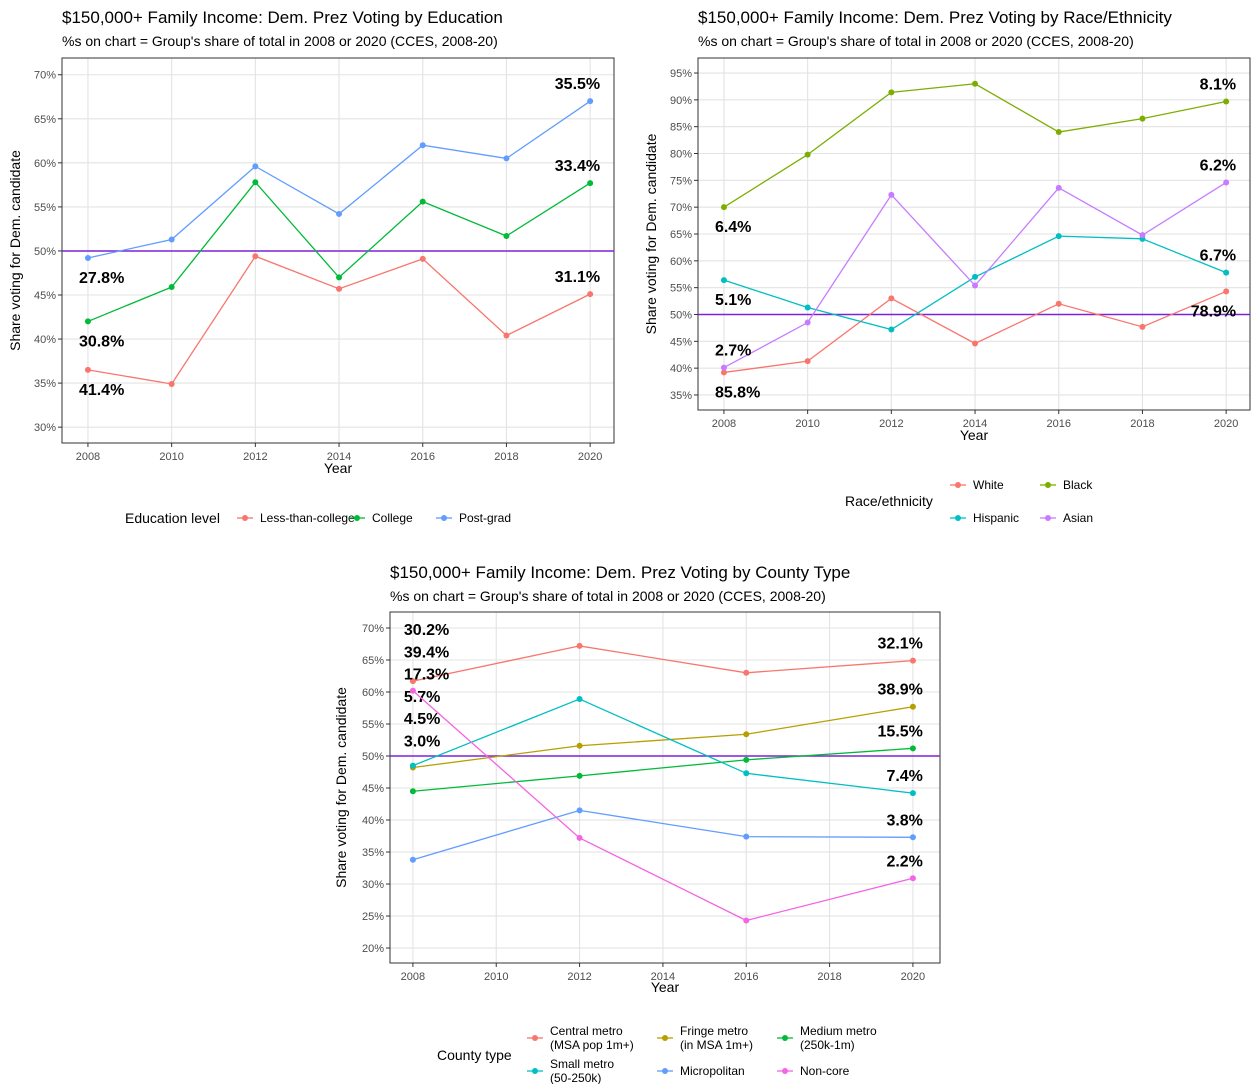 The height and width of the screenshot is (1084, 1251). What do you see at coordinates (1218, 256) in the screenshot?
I see `series-annotation: 6.7%` at bounding box center [1218, 256].